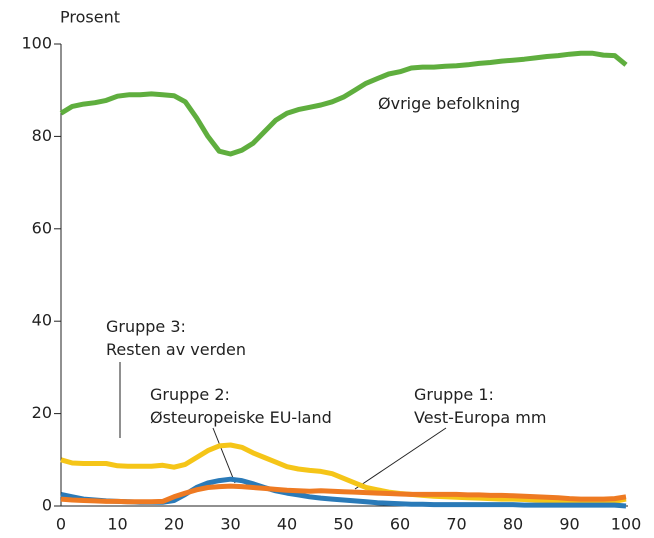  I want to click on y-tick-label: 20, so click(42, 412).